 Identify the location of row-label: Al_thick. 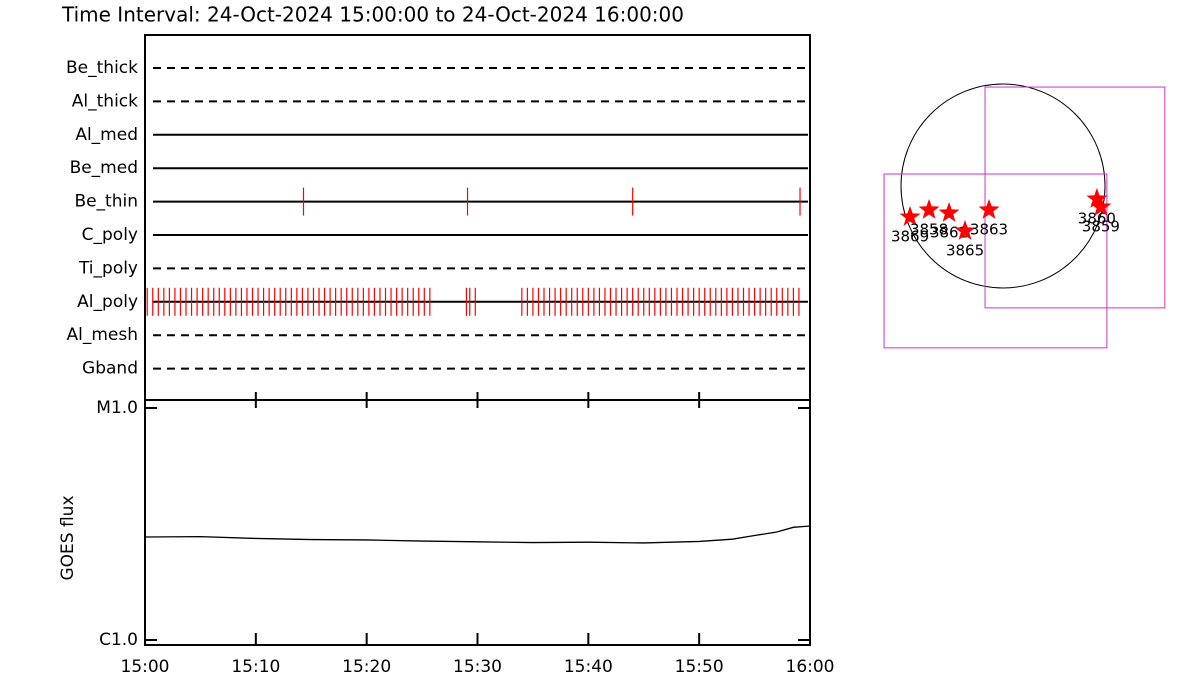
(105, 101).